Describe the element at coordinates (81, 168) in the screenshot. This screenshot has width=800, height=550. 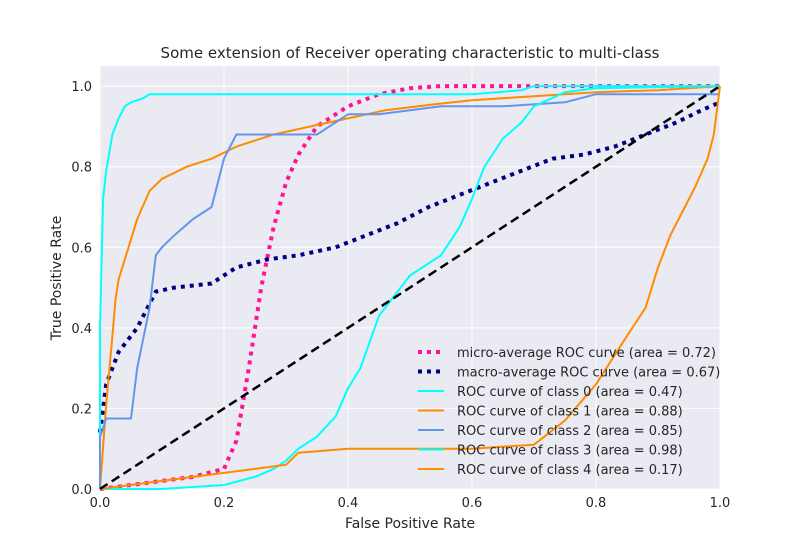
I see `y-tick-label: 0.8` at that location.